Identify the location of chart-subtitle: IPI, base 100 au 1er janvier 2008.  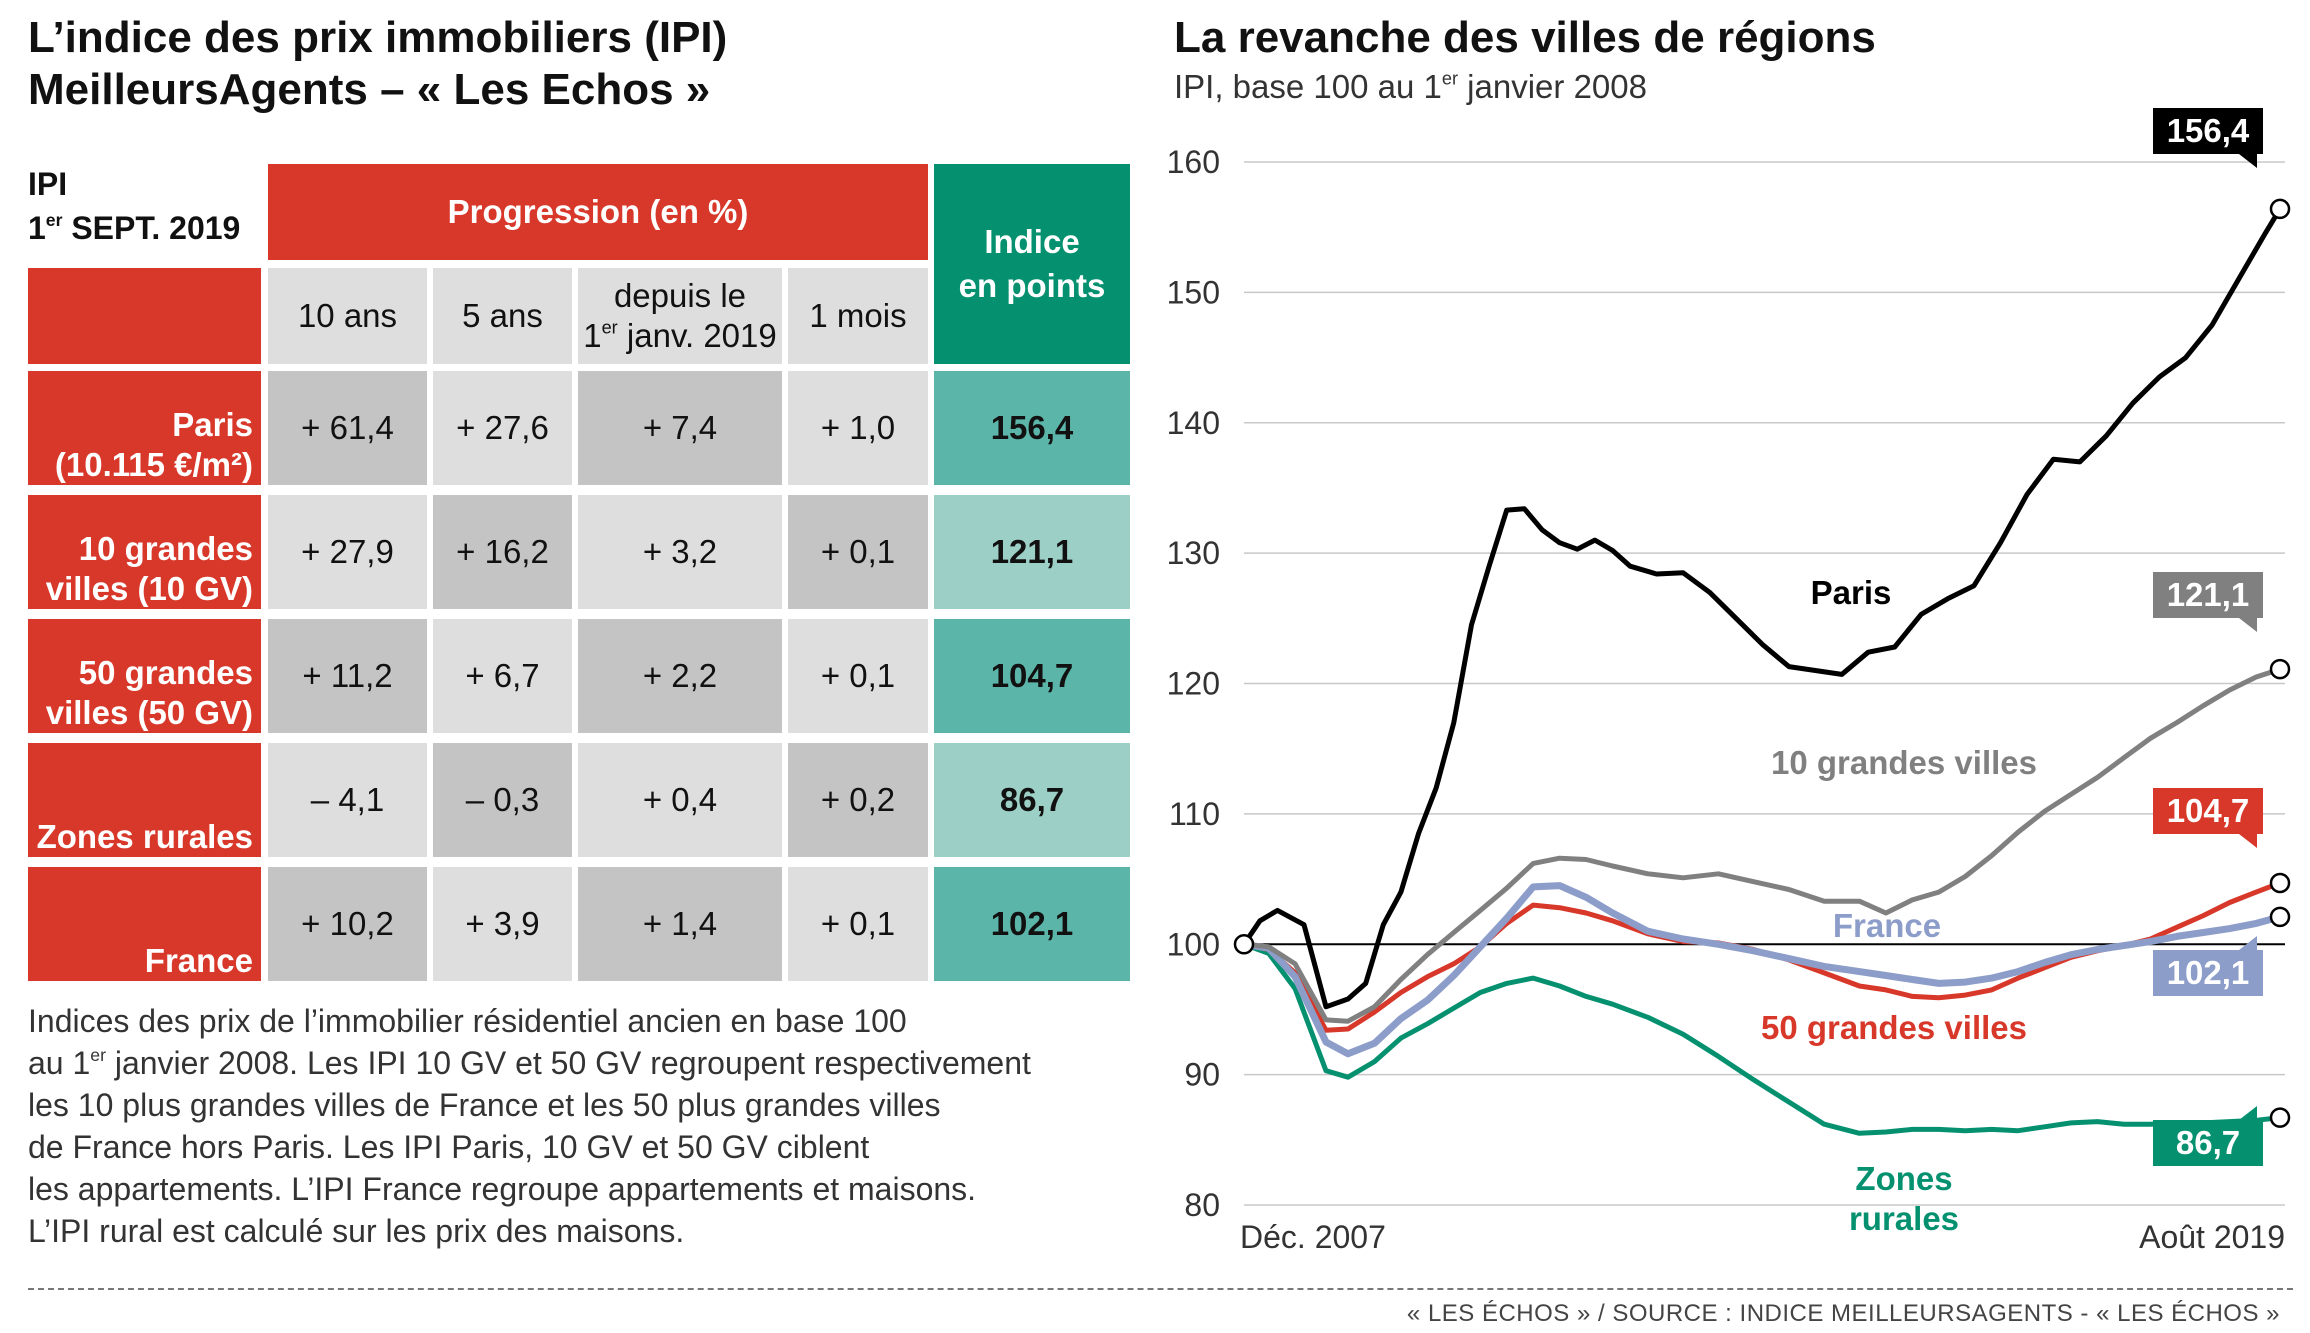
(1410, 86).